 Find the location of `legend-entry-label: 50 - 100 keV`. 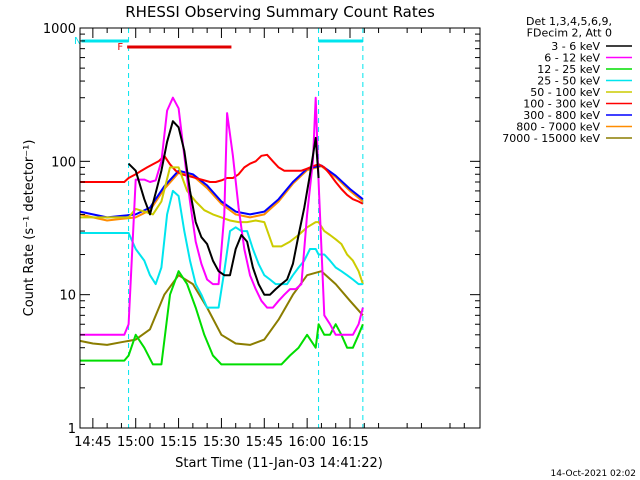

legend-entry-label: 50 - 100 keV is located at coordinates (565, 92).